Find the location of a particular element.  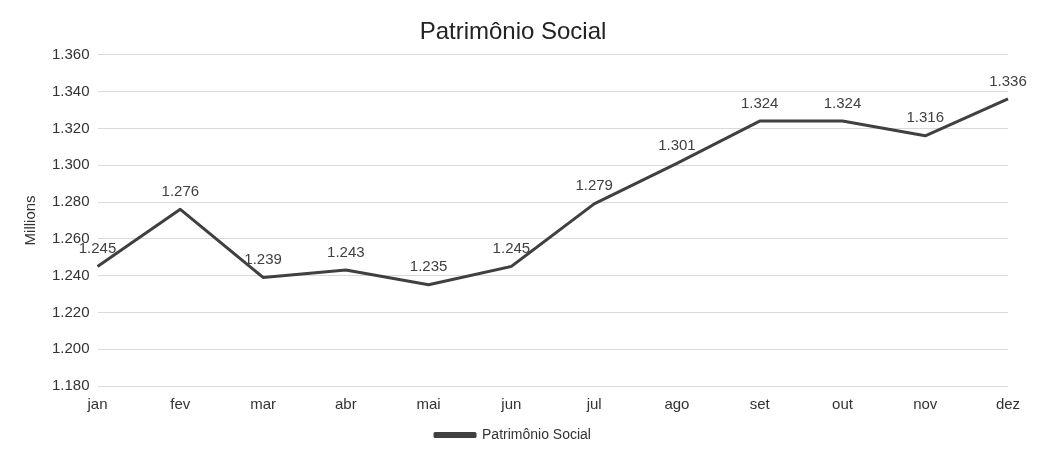

x-tick-label: mai is located at coordinates (428, 404).